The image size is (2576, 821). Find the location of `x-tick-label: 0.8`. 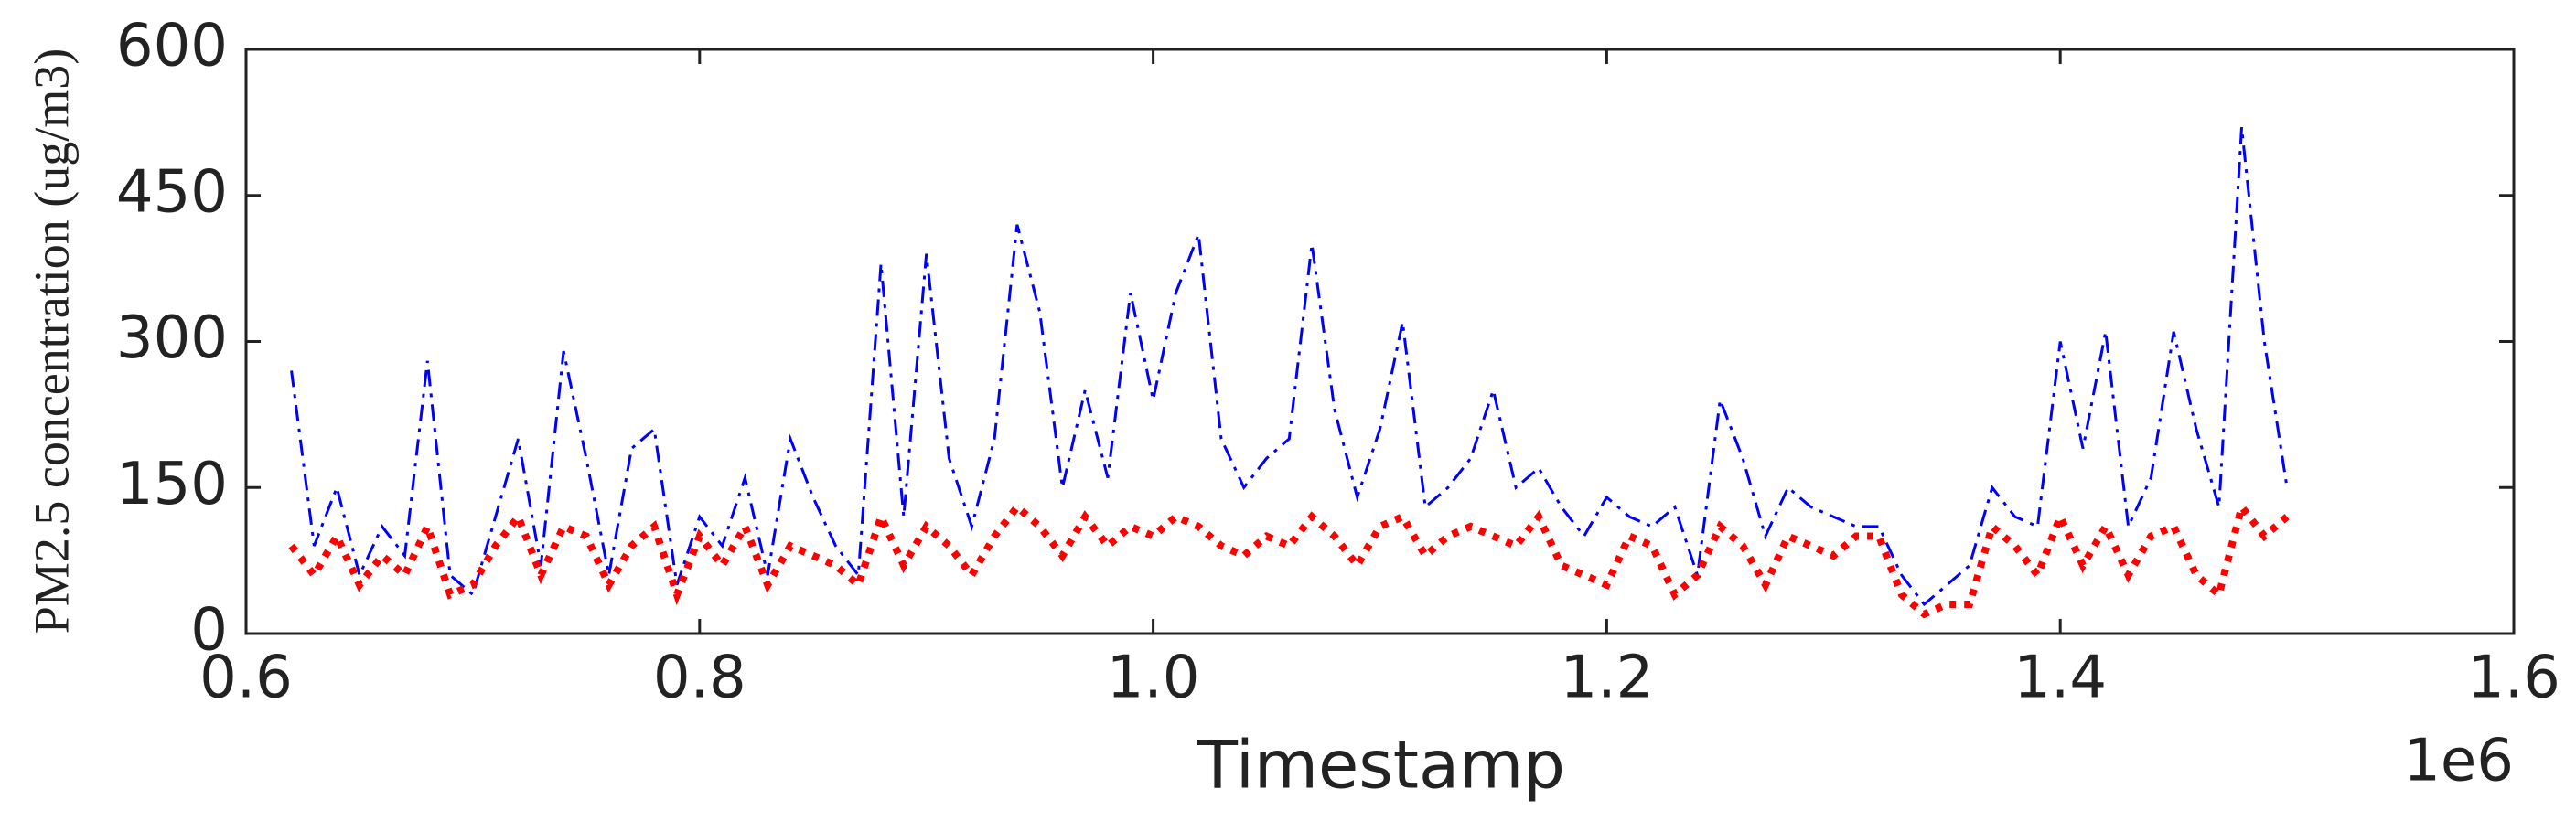

x-tick-label: 0.8 is located at coordinates (699, 678).